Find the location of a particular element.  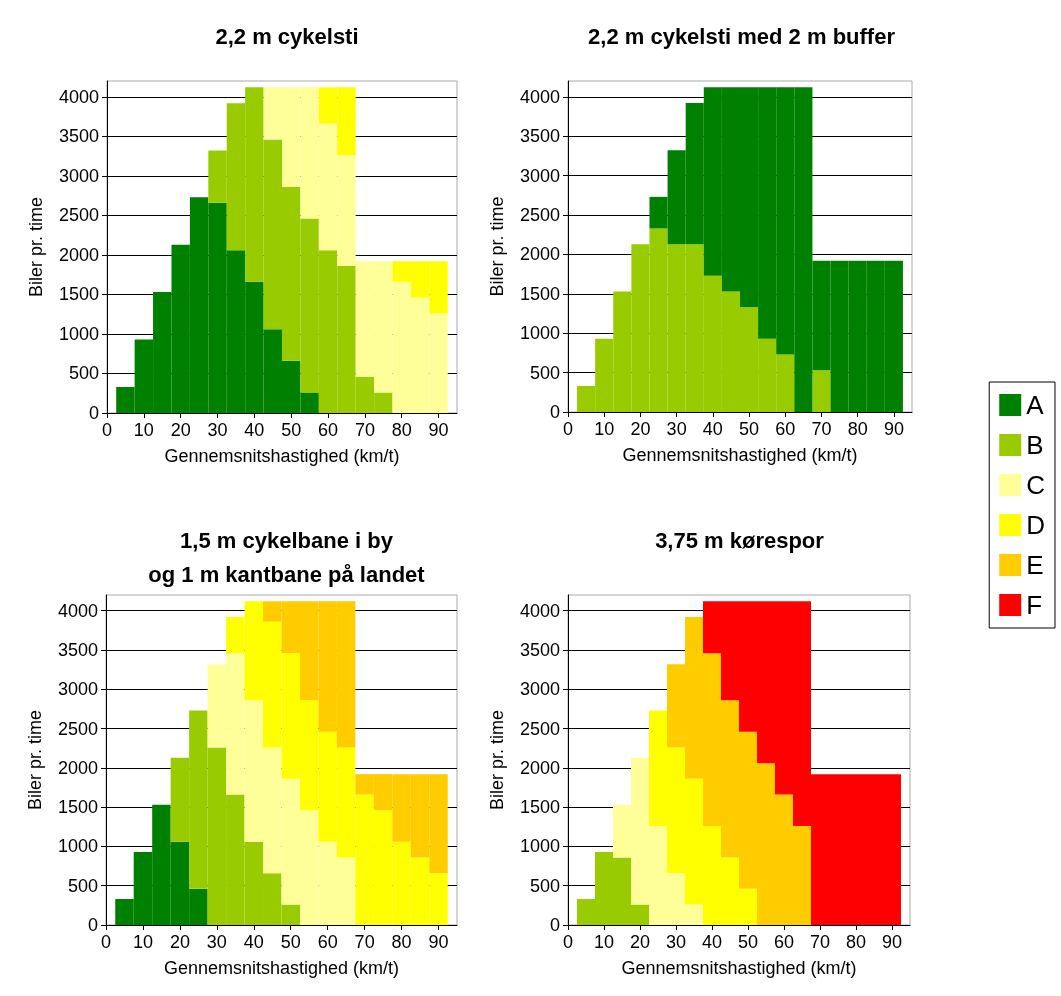

chart-title: 3,75 m kørespor is located at coordinates (740, 540).